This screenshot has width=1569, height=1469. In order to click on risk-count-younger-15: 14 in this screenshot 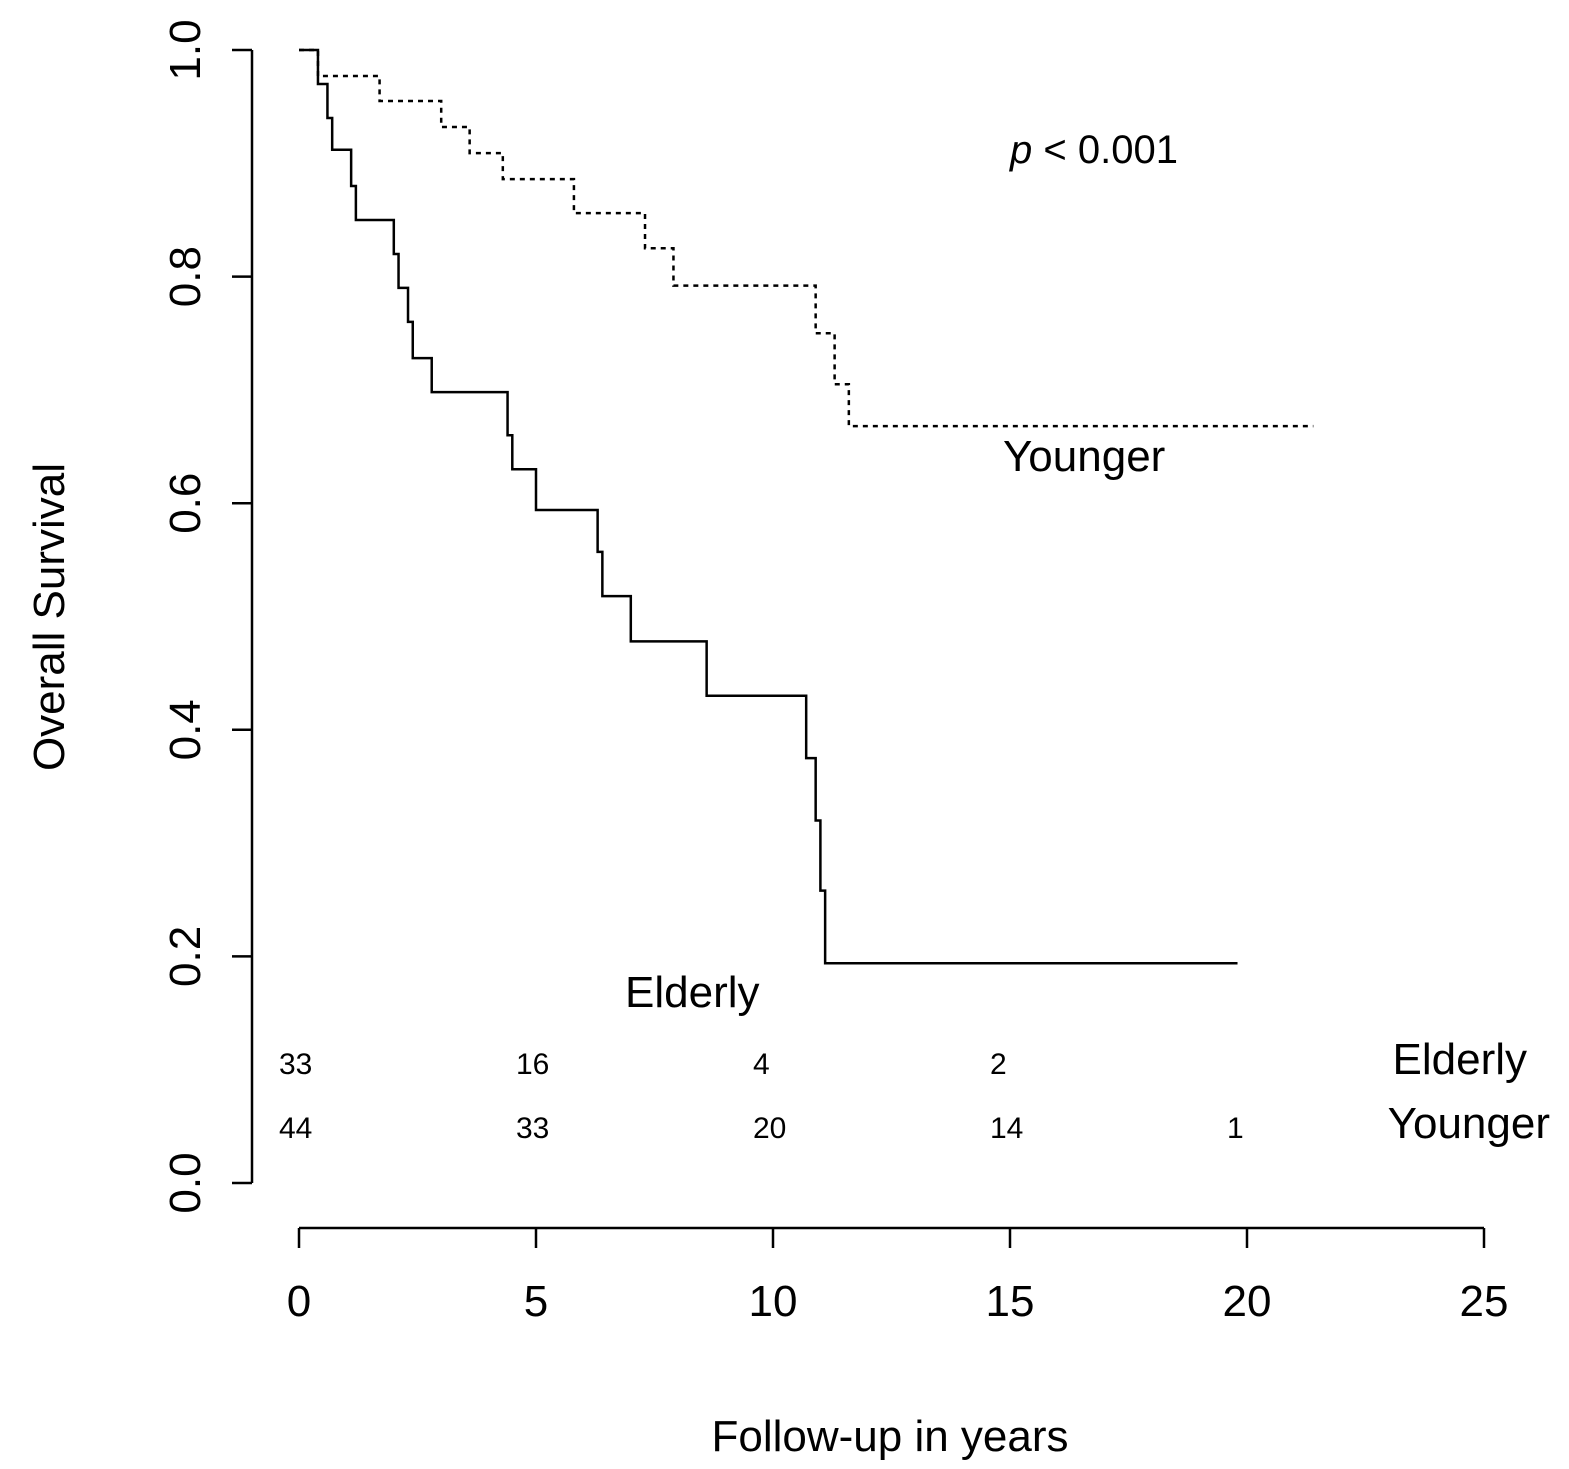, I will do `click(1006, 1128)`.